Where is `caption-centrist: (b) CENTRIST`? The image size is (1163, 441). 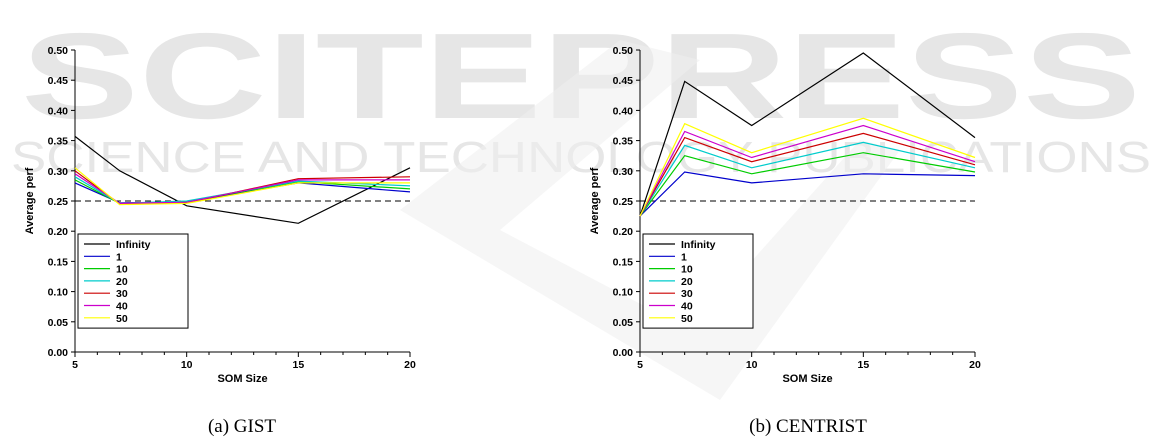 caption-centrist: (b) CENTRIST is located at coordinates (808, 426).